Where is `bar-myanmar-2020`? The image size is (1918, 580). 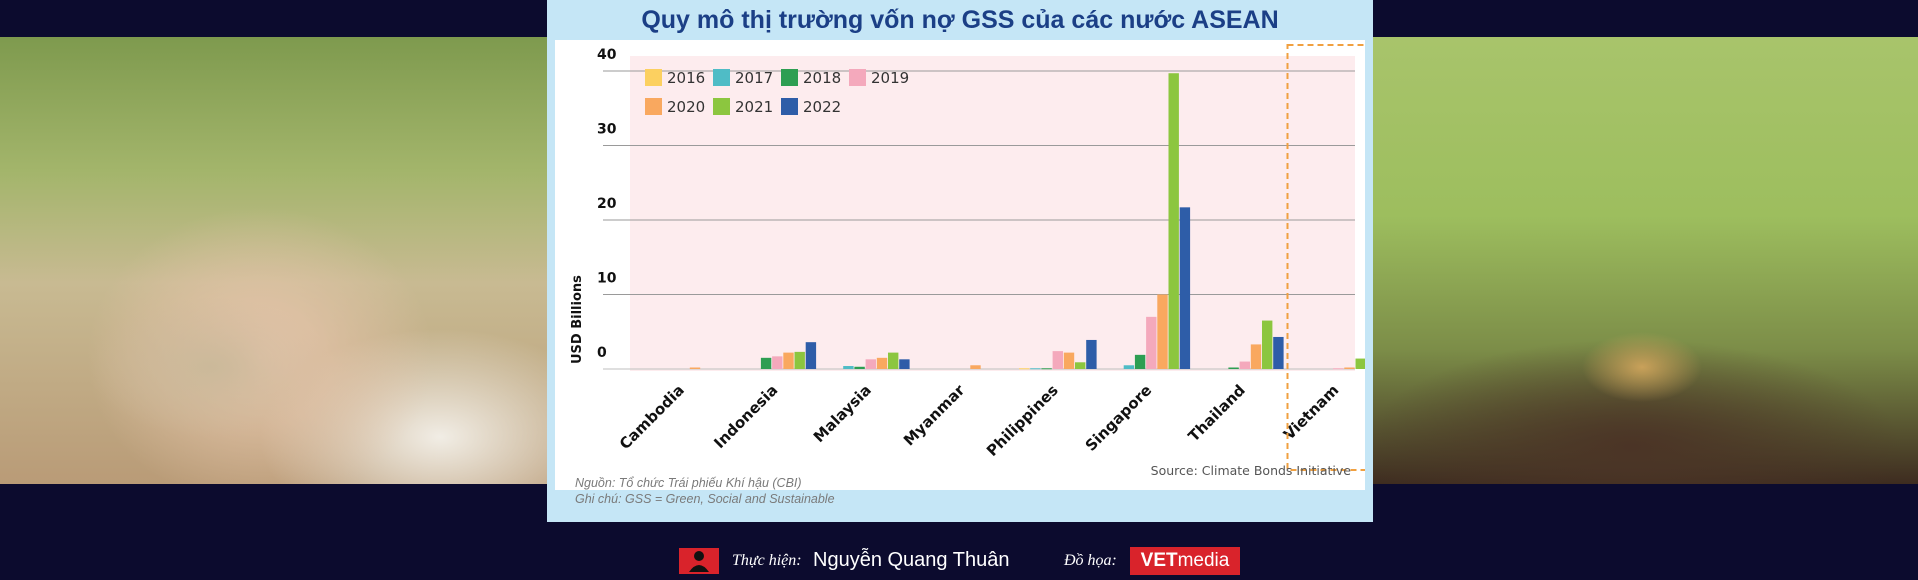
bar-myanmar-2020 is located at coordinates (975, 367).